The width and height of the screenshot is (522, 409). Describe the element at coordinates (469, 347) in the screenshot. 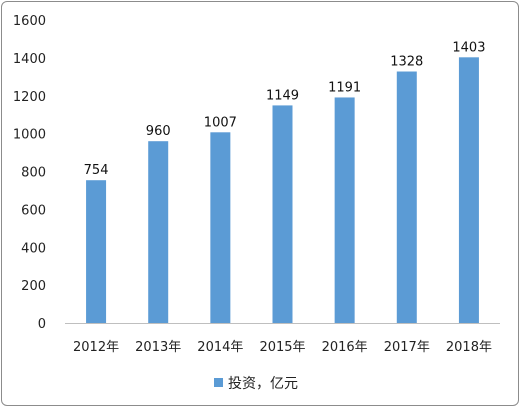

I see `x-tick-label: 2018年` at that location.